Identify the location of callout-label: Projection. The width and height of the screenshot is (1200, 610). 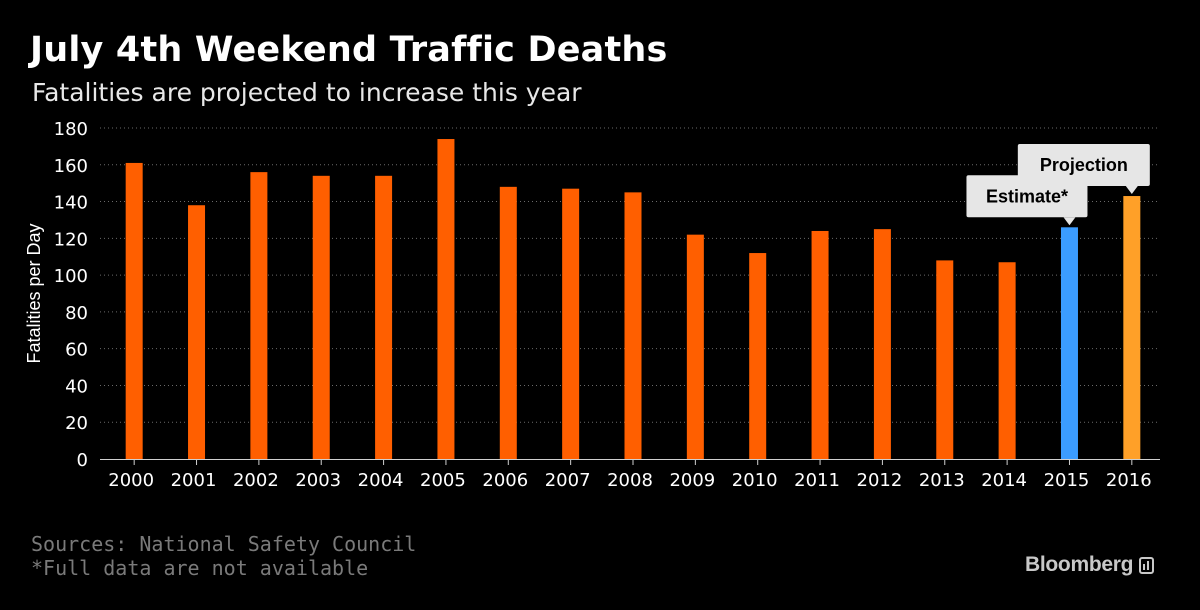
(1084, 165).